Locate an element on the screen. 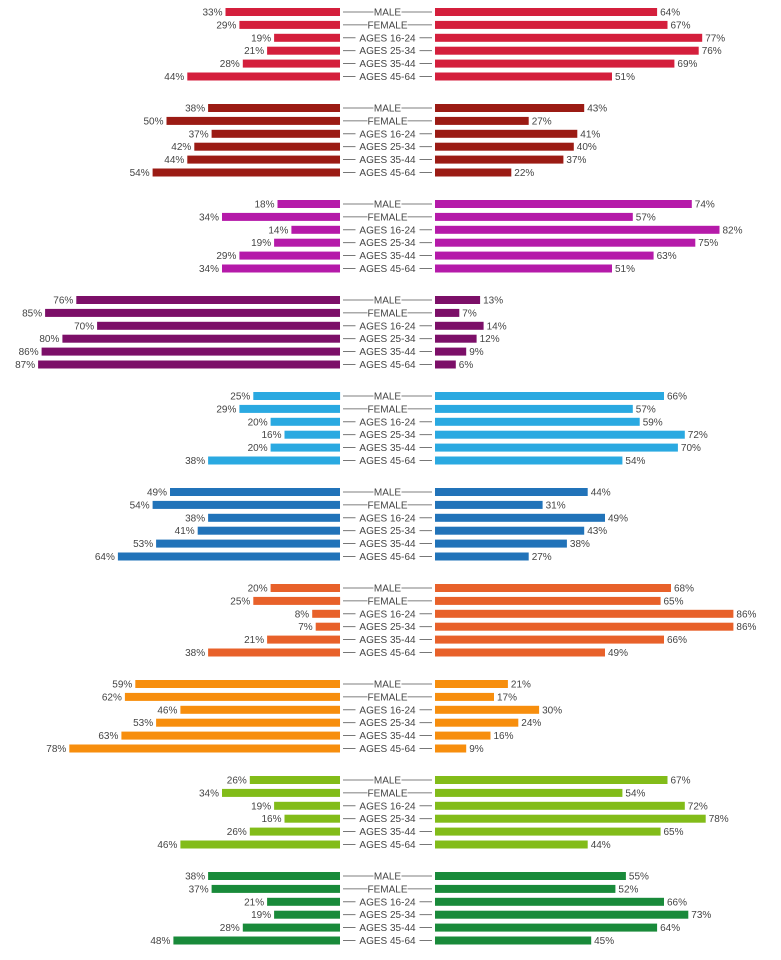 The image size is (781, 960). left-value-label: 26% is located at coordinates (237, 781).